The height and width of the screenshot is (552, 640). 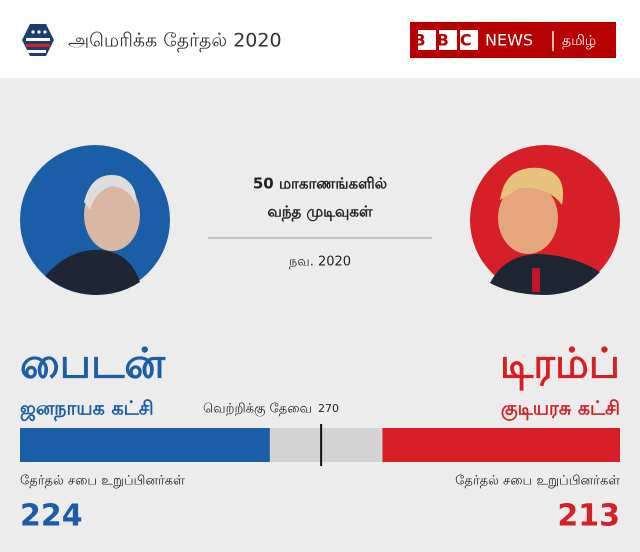 I want to click on logo-section: NEWS, so click(x=509, y=40).